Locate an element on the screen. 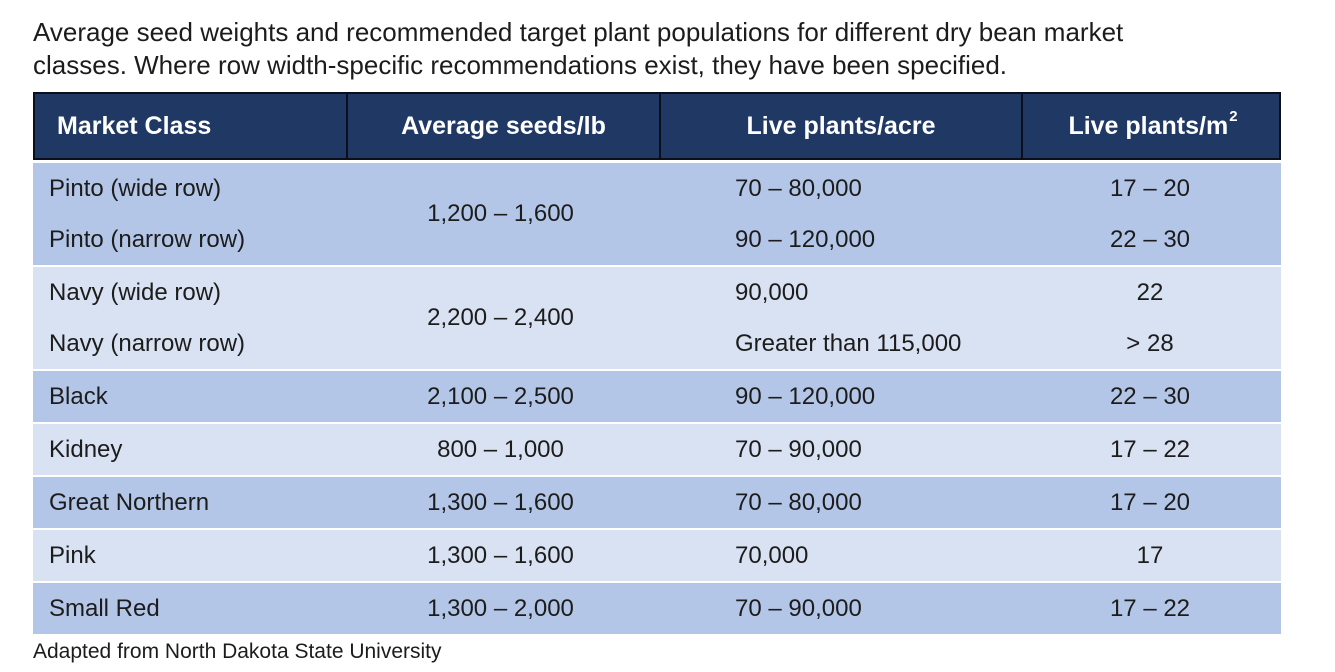 The height and width of the screenshot is (672, 1335). cell-market-class: Pink is located at coordinates (72, 555).